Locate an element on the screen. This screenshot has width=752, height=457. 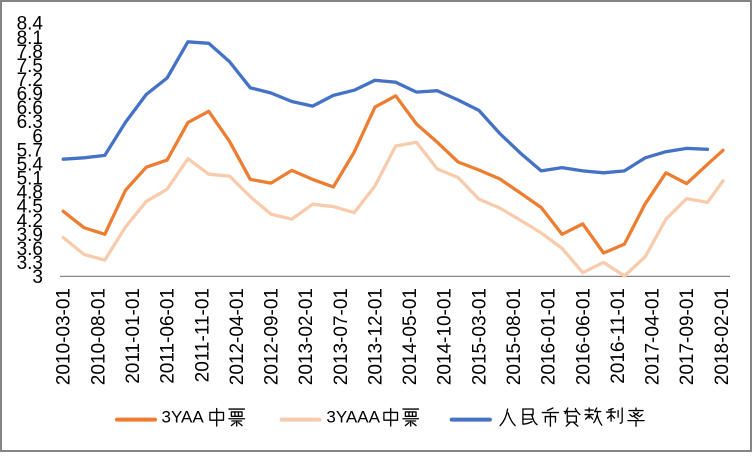
svg-text: 7.5 is located at coordinates (30, 66).